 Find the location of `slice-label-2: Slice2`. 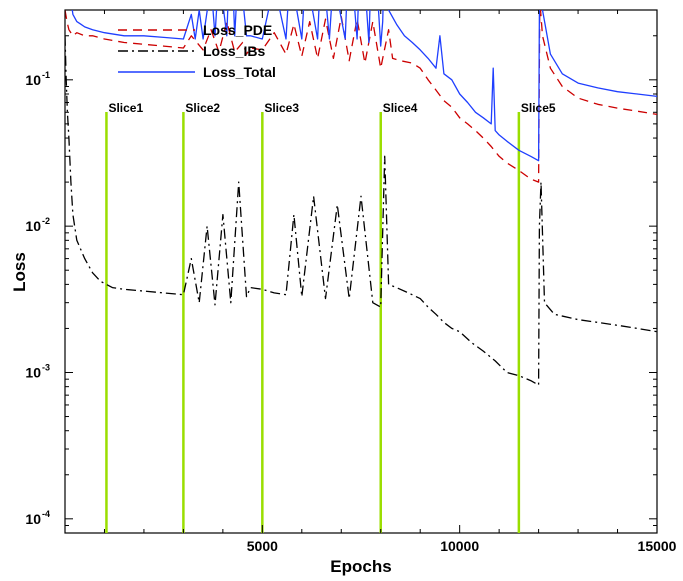

slice-label-2: Slice2 is located at coordinates (202, 108).